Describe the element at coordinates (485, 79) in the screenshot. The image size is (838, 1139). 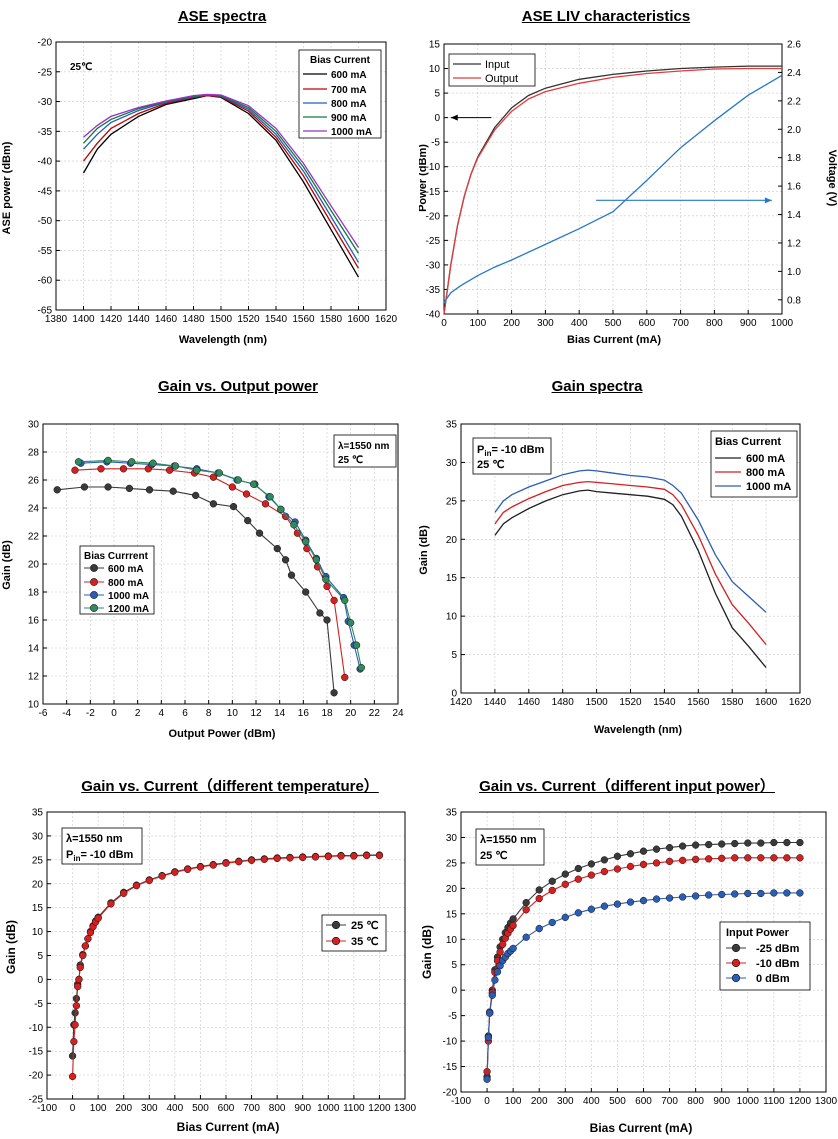
I see `legend-entry-output: Output` at that location.